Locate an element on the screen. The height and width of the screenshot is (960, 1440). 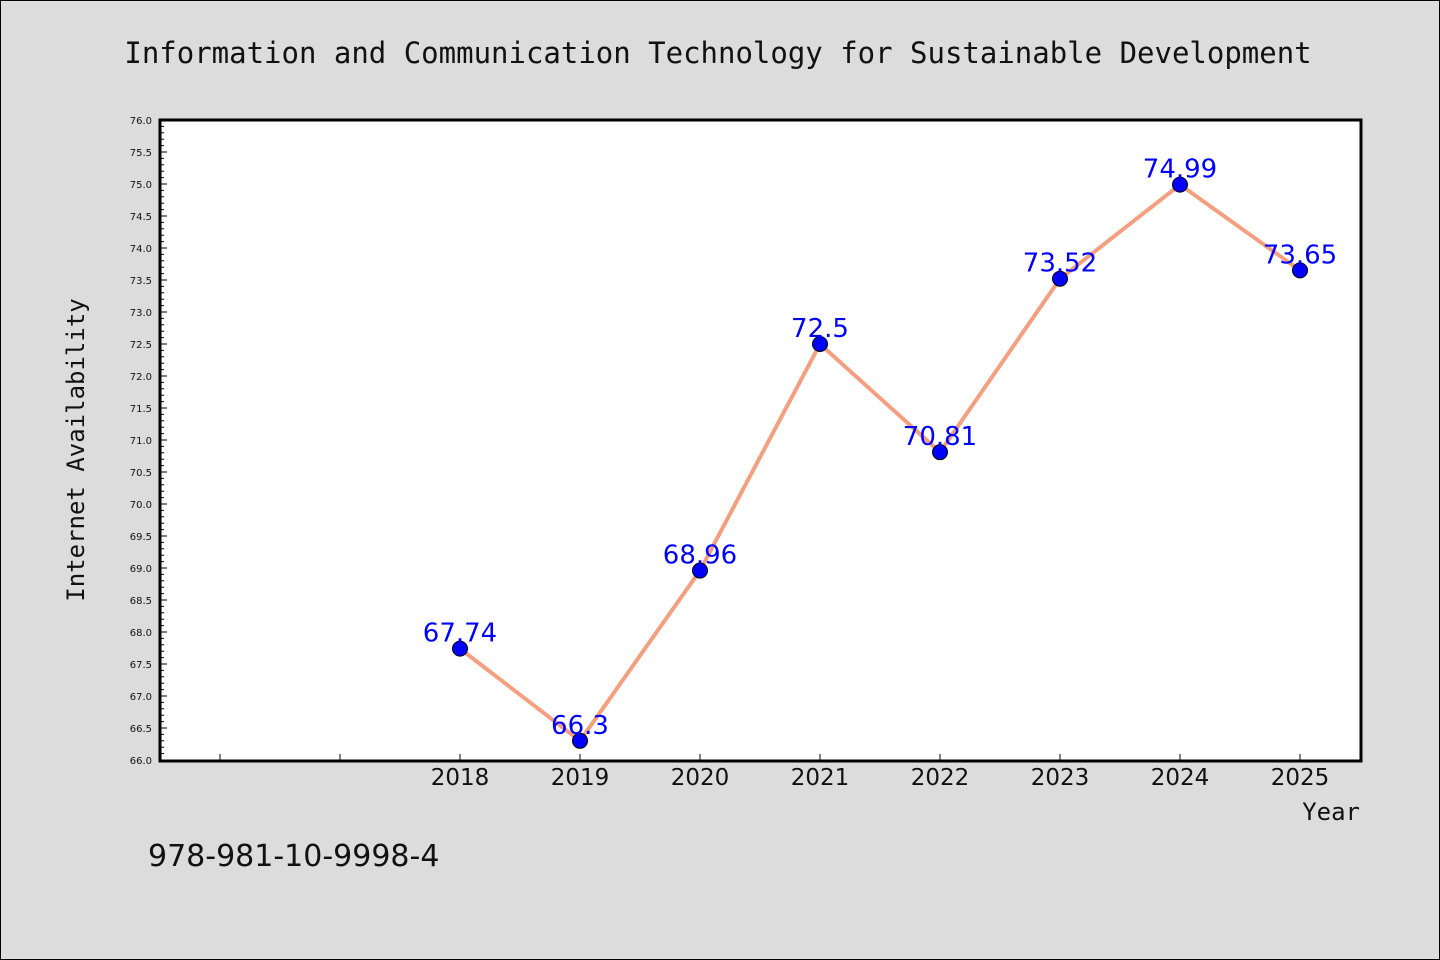
y-tick-label: 68.0 is located at coordinates (141, 633).